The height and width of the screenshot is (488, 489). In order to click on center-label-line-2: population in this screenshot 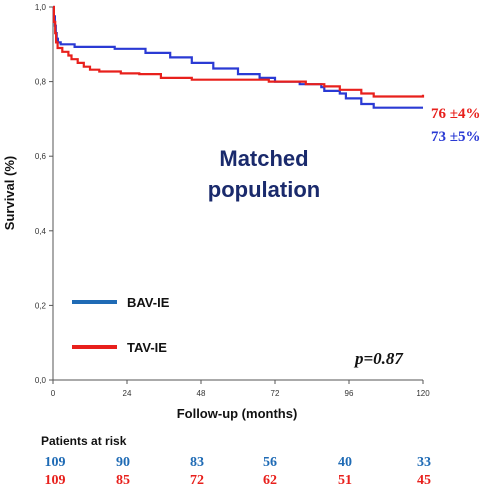, I will do `click(264, 189)`.